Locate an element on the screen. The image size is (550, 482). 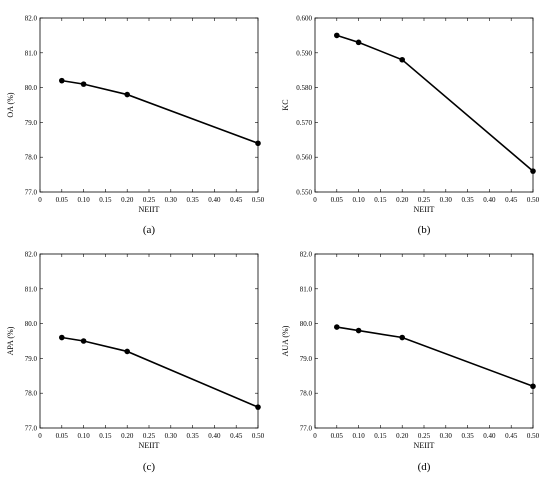
y-axis-label: KC is located at coordinates (285, 104).